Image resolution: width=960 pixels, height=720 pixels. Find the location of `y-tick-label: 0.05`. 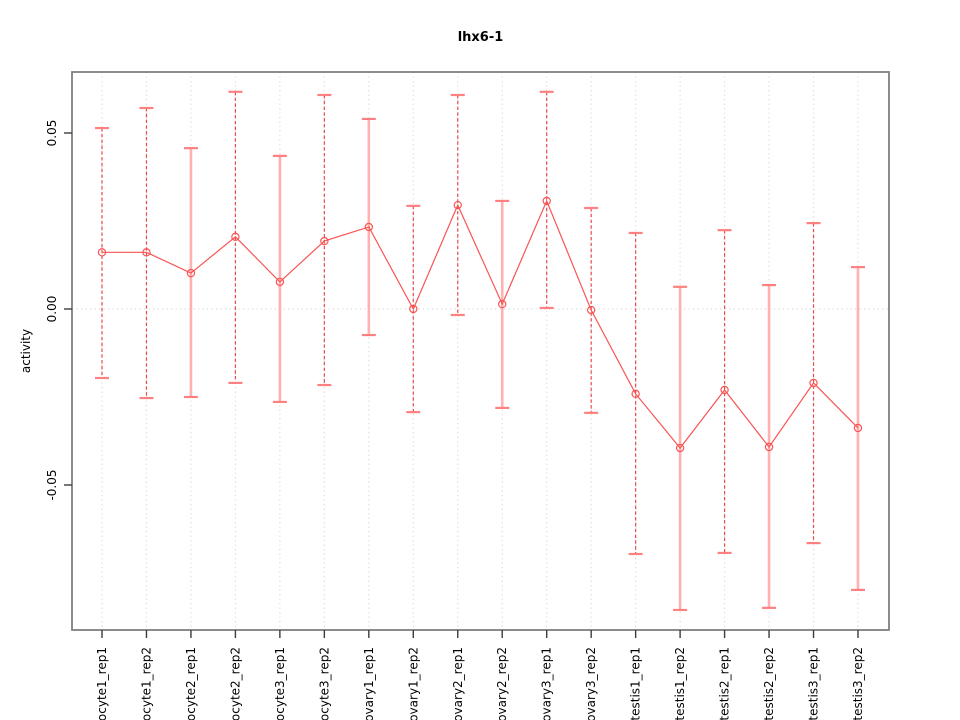

y-tick-label: 0.05 is located at coordinates (52, 133).